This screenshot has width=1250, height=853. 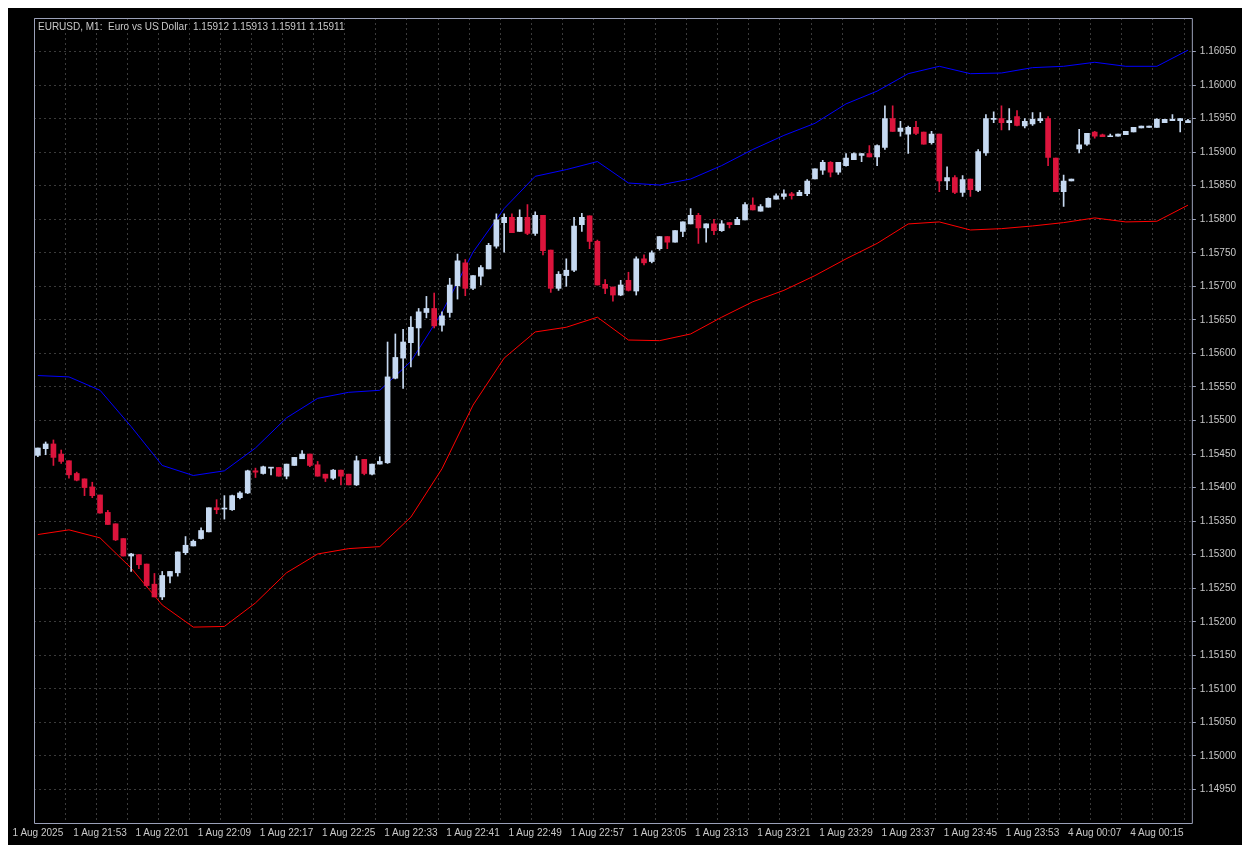 What do you see at coordinates (1032, 832) in the screenshot?
I see `x-tick-label: 1 Aug 23:53` at bounding box center [1032, 832].